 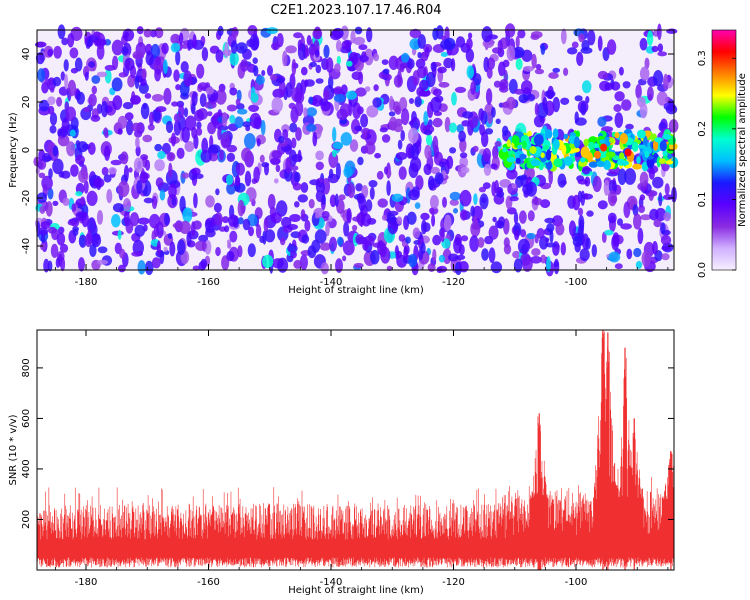 What do you see at coordinates (576, 282) in the screenshot?
I see `x-tick-label: -100` at bounding box center [576, 282].